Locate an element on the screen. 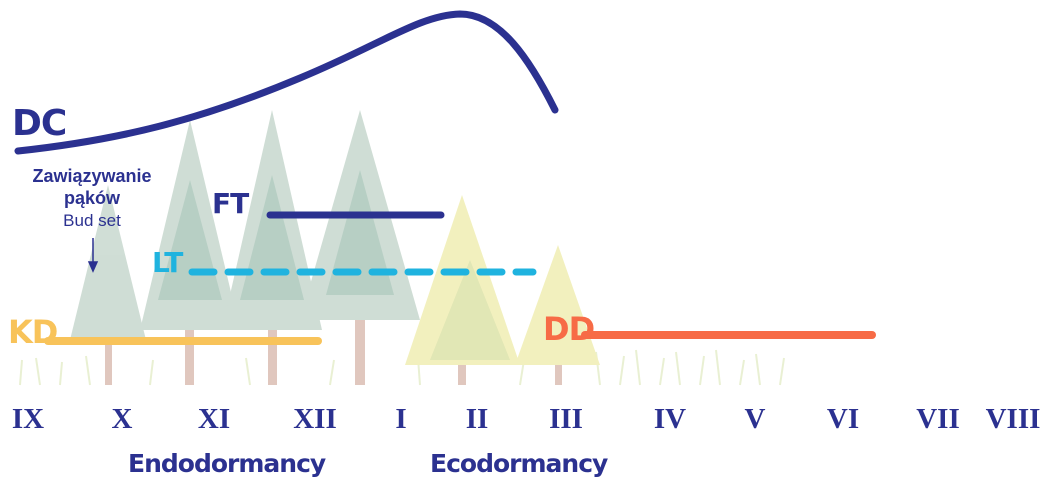 The height and width of the screenshot is (481, 1045). month-label: VII is located at coordinates (938, 419).